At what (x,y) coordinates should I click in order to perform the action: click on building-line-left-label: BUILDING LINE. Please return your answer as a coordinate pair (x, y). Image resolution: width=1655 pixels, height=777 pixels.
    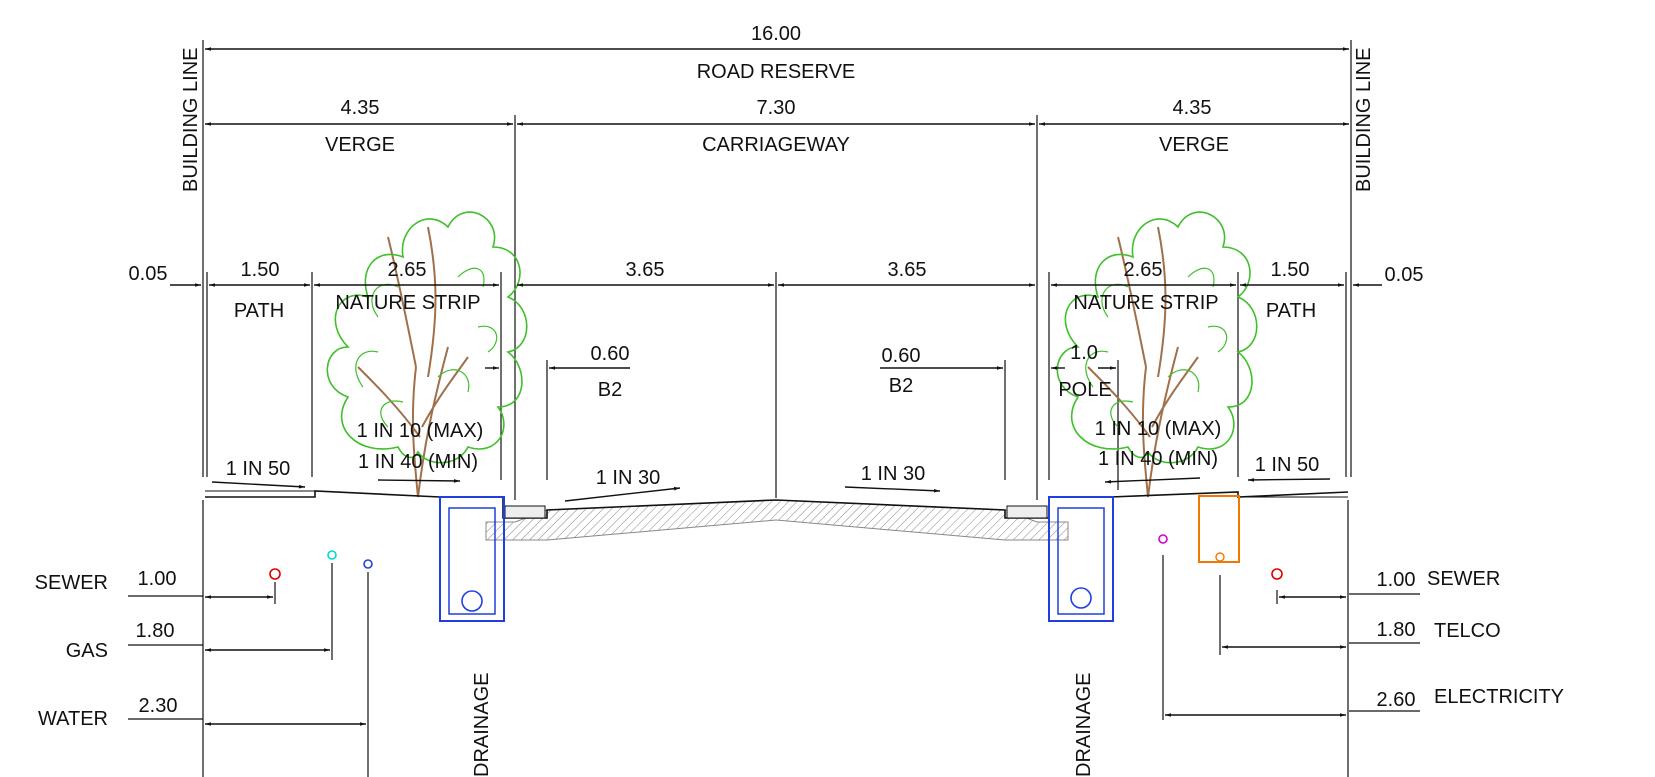
    Looking at the image, I should click on (191, 120).